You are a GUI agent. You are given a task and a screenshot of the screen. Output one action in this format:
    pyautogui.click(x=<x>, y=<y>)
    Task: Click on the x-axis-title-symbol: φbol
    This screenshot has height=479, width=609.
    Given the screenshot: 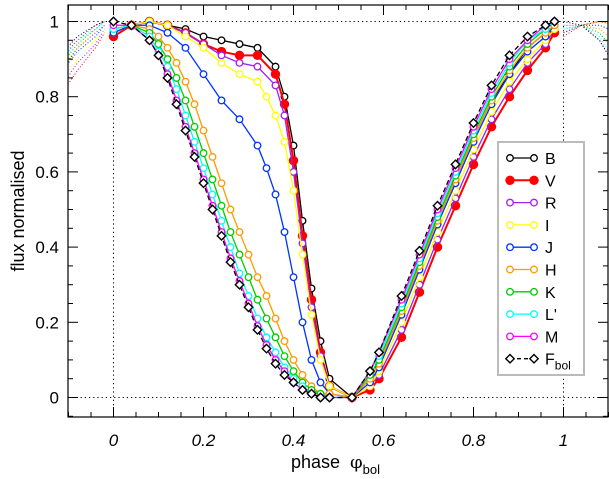 What is the action you would take?
    pyautogui.click(x=365, y=464)
    